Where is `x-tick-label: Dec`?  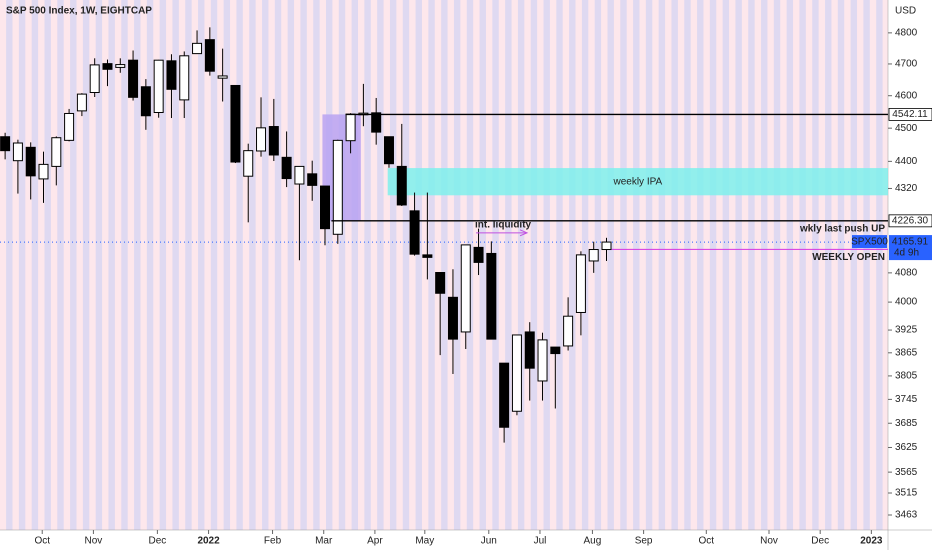
x-tick-label: Dec is located at coordinates (157, 541).